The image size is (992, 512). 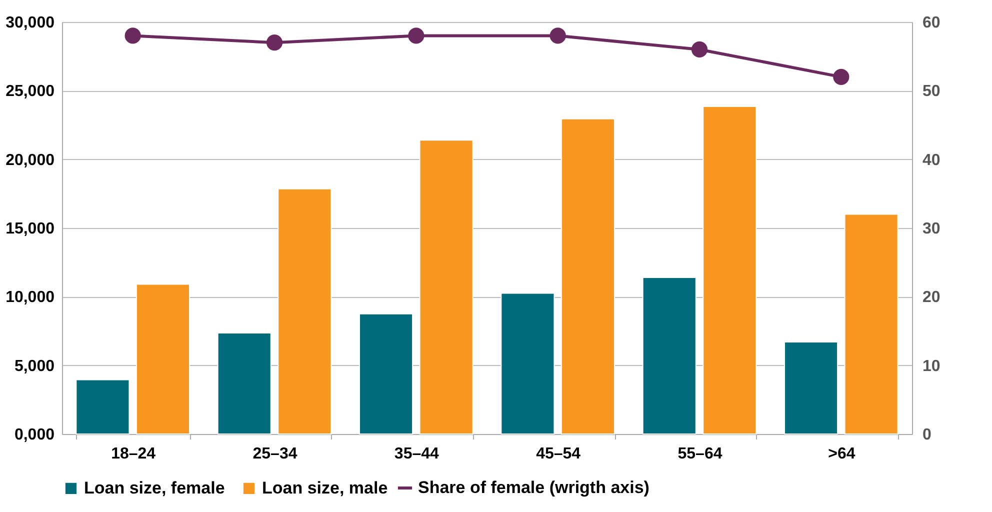 What do you see at coordinates (325, 488) in the screenshot?
I see `legend-label: Loan size, male` at bounding box center [325, 488].